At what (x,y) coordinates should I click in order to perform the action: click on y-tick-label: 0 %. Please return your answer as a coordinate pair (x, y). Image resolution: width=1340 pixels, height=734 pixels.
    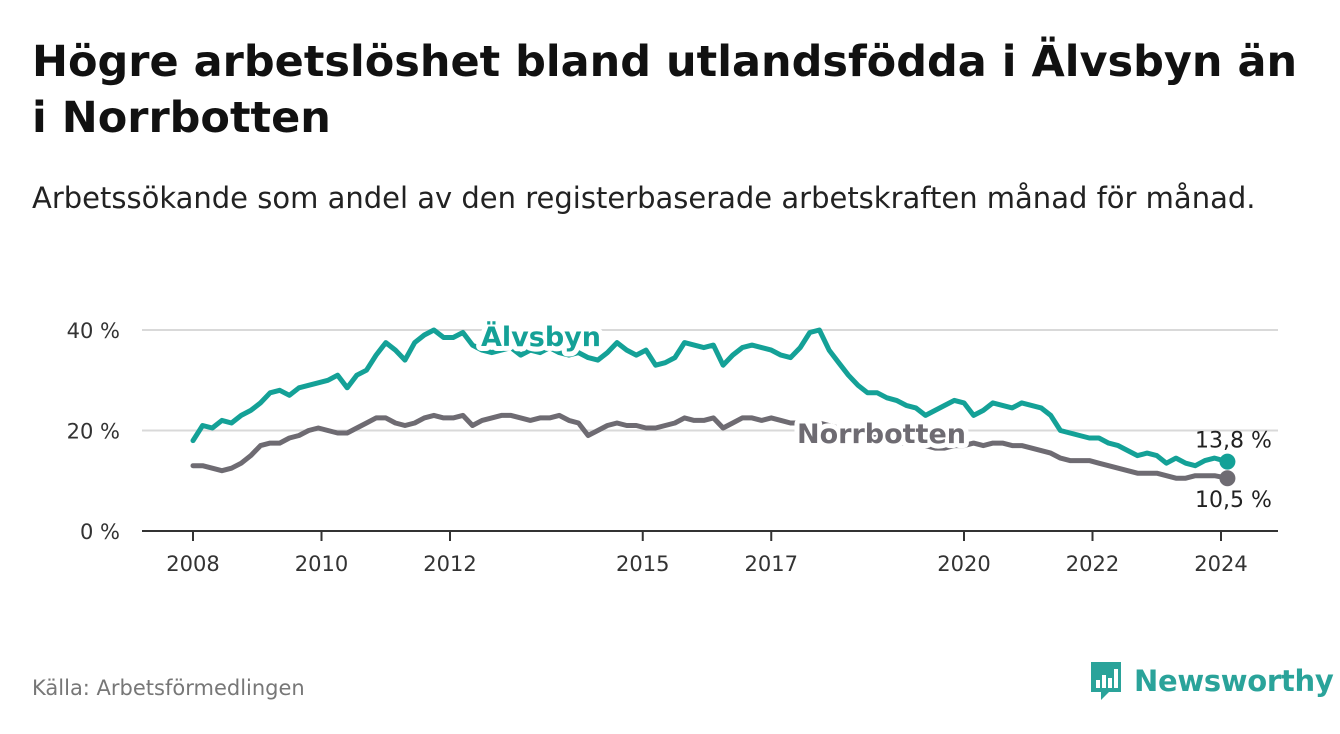
    Looking at the image, I should click on (100, 532).